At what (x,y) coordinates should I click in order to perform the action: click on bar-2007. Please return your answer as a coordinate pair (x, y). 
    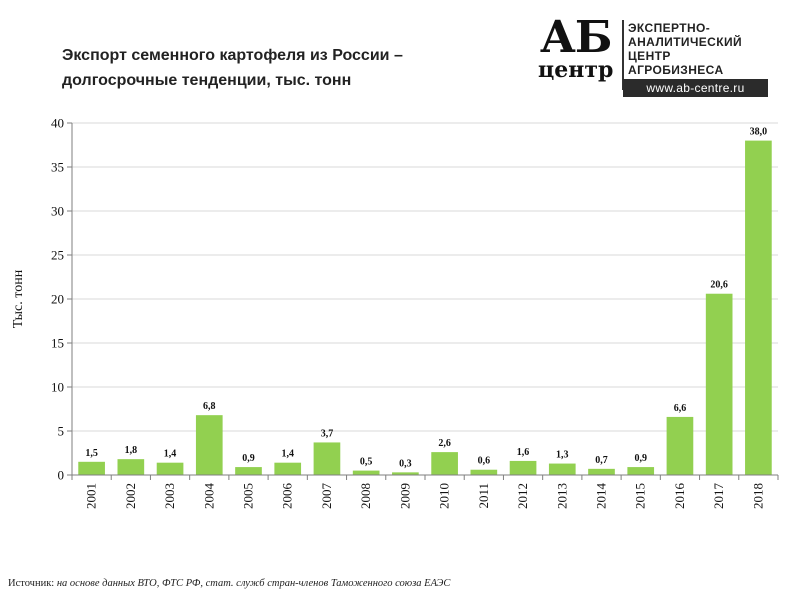
    Looking at the image, I should click on (327, 458).